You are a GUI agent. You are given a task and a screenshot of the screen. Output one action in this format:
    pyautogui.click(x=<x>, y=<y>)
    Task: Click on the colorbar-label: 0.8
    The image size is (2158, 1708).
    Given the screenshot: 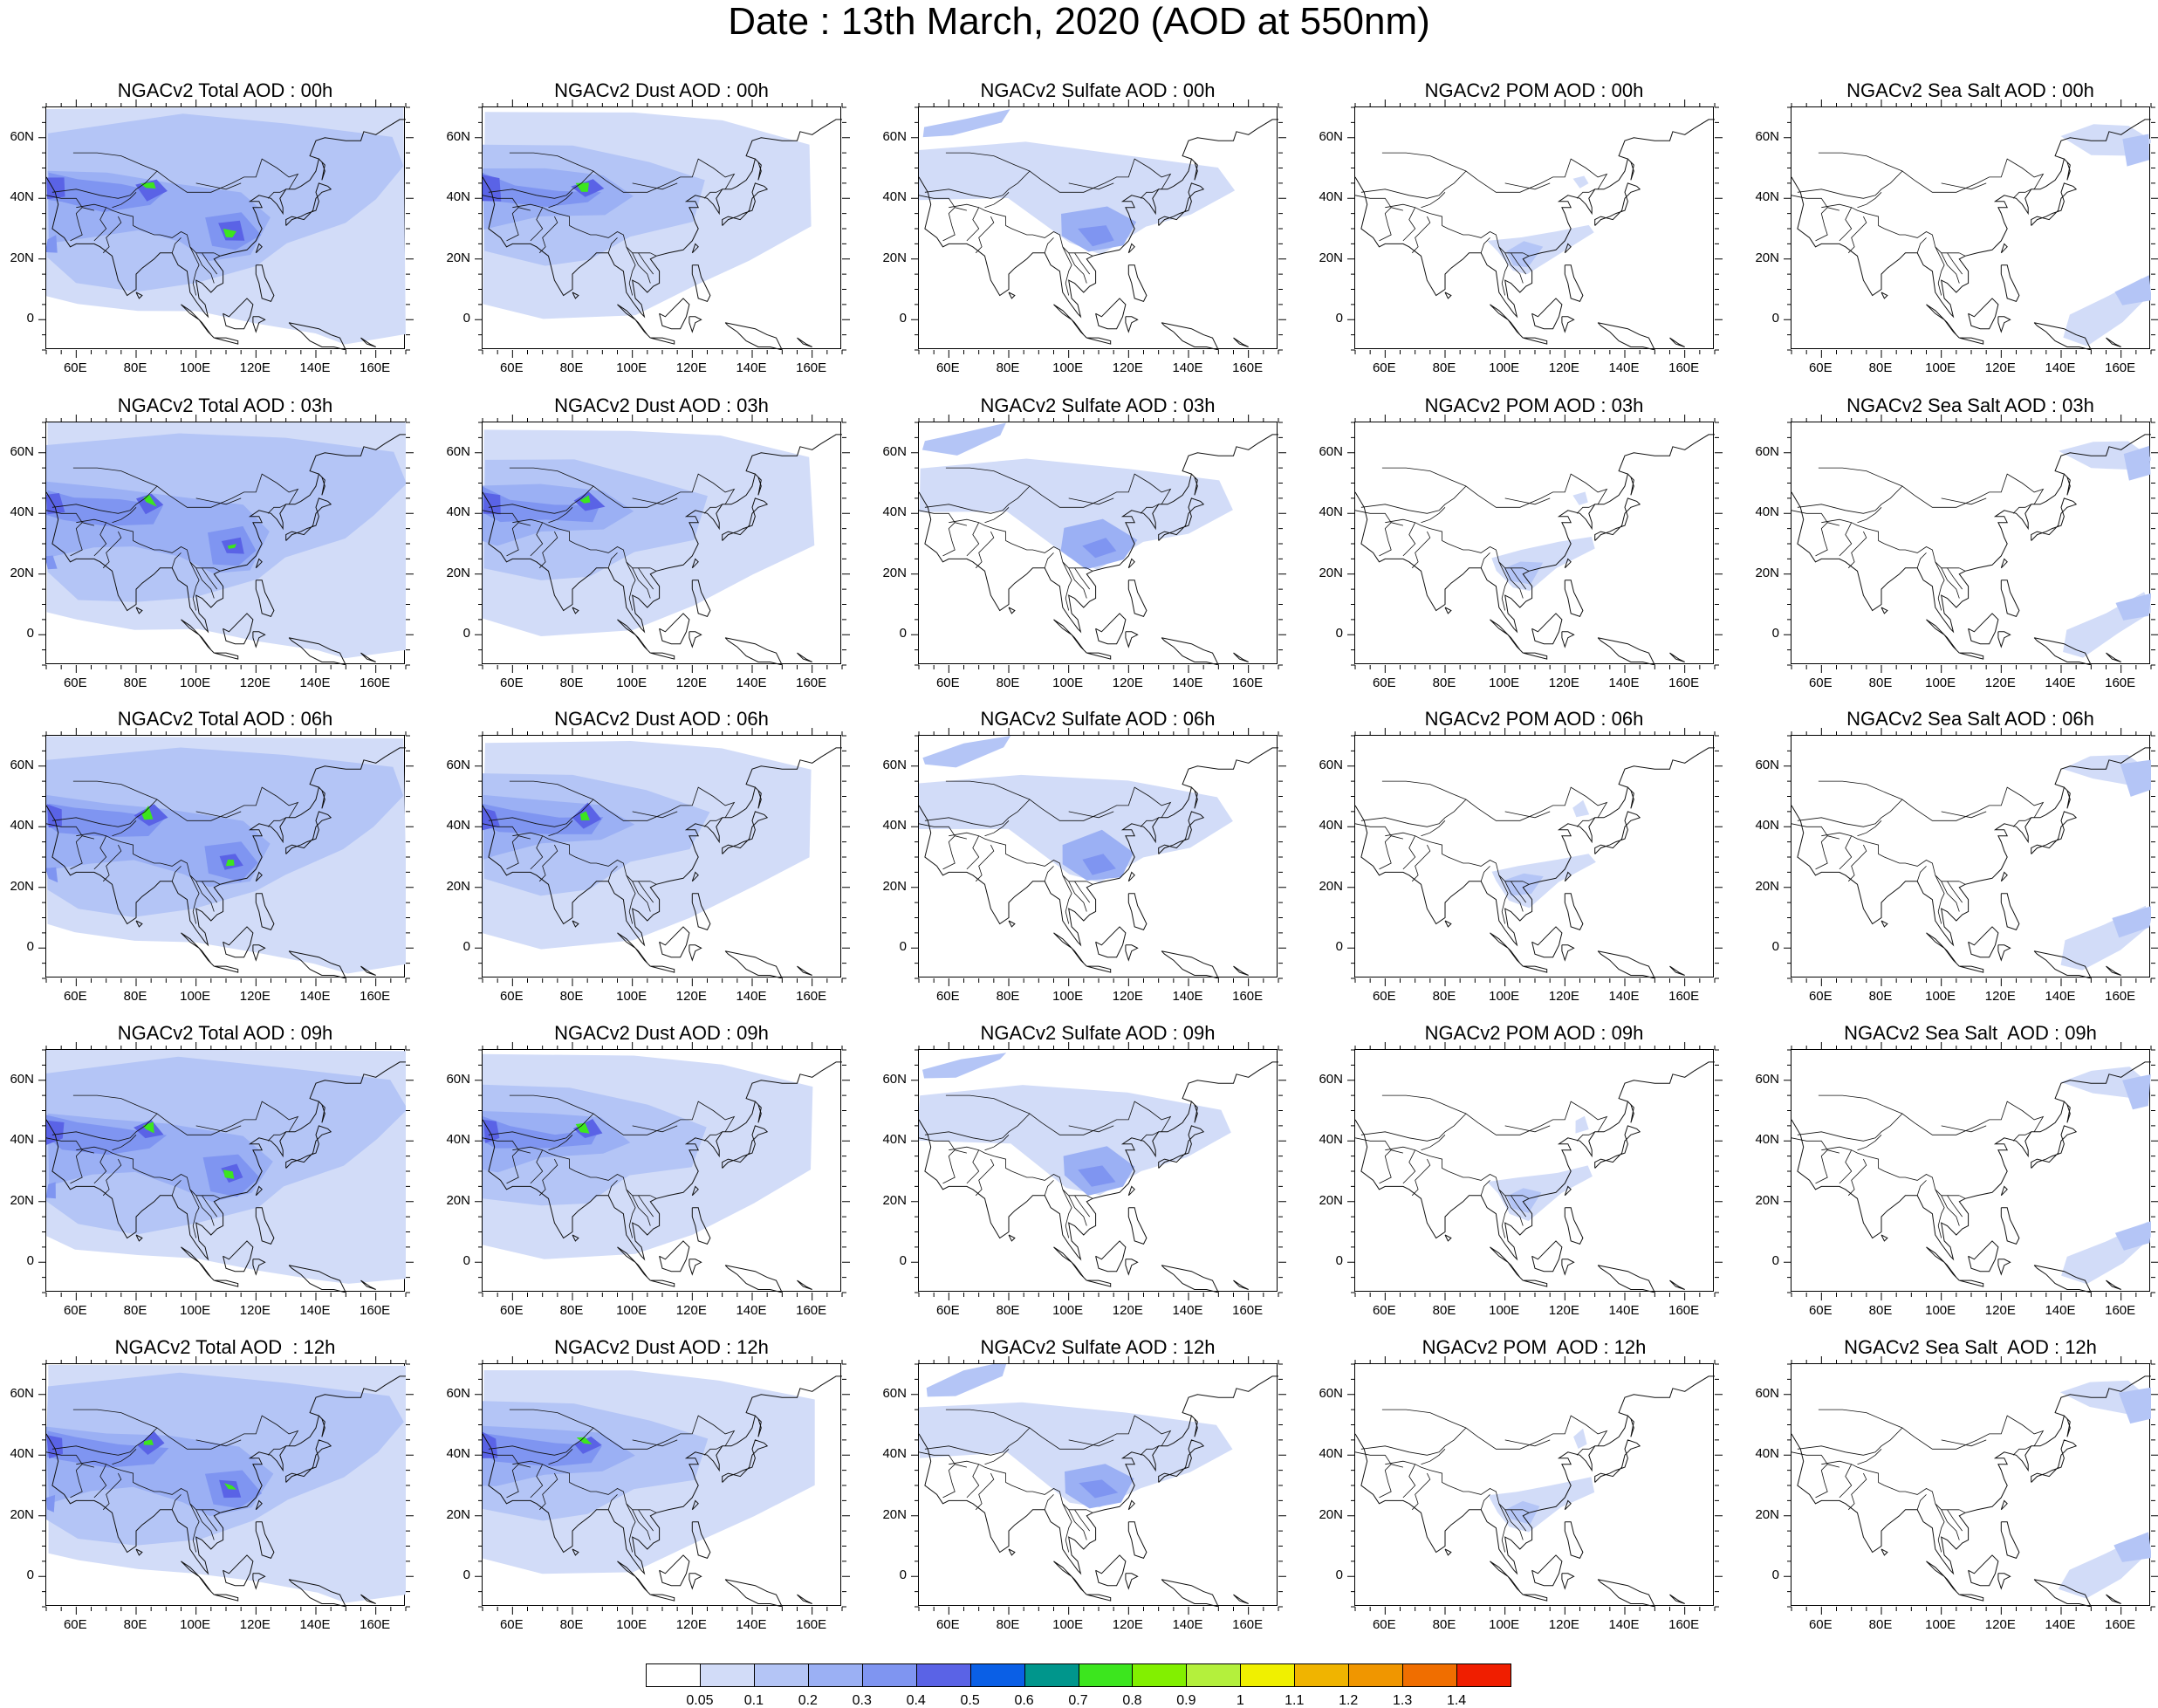 What is the action you would take?
    pyautogui.click(x=1132, y=1700)
    